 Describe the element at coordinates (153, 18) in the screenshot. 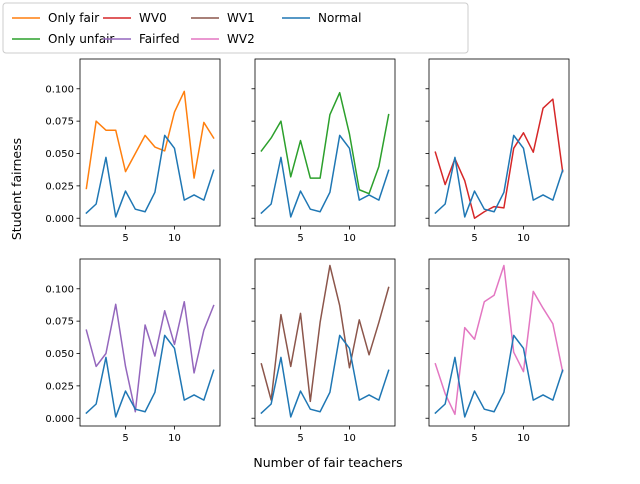

I see `legend-label: WV0` at that location.